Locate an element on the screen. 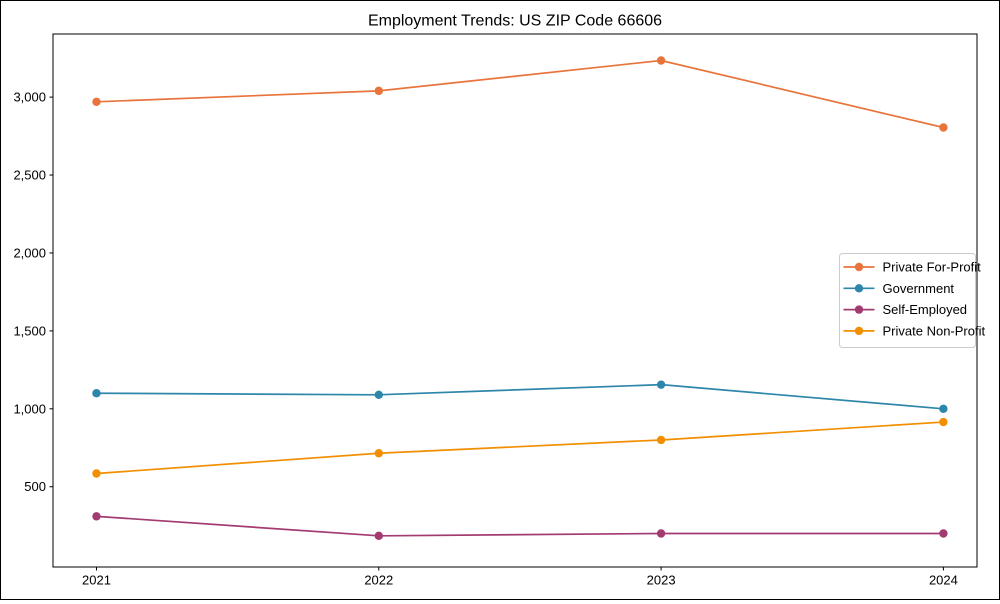 The width and height of the screenshot is (1000, 604). data-point-private-for-profit-2022 is located at coordinates (378, 91).